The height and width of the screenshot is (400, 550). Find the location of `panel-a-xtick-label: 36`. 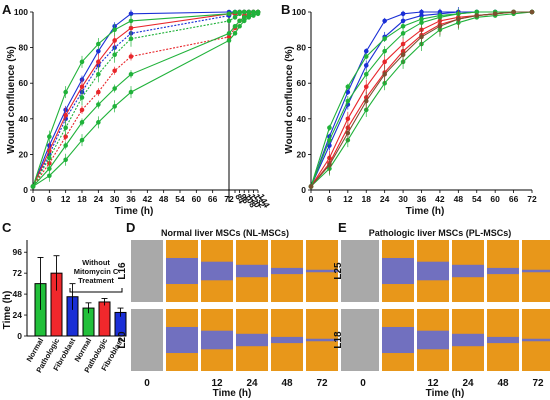

panel-a-xtick-label: 36 is located at coordinates (131, 199).